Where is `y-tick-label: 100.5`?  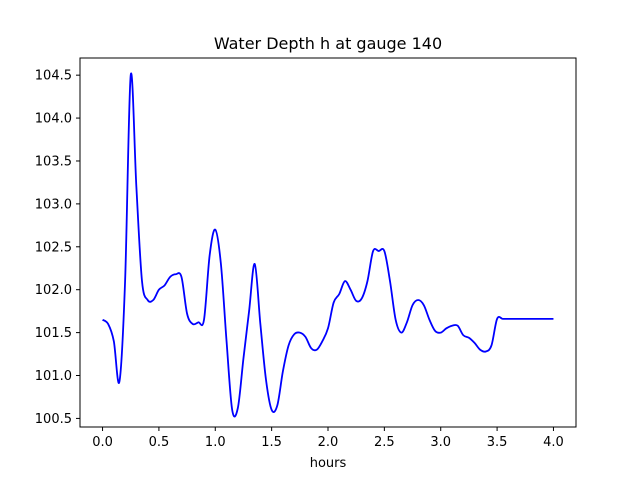
y-tick-label: 100.5 is located at coordinates (53, 419).